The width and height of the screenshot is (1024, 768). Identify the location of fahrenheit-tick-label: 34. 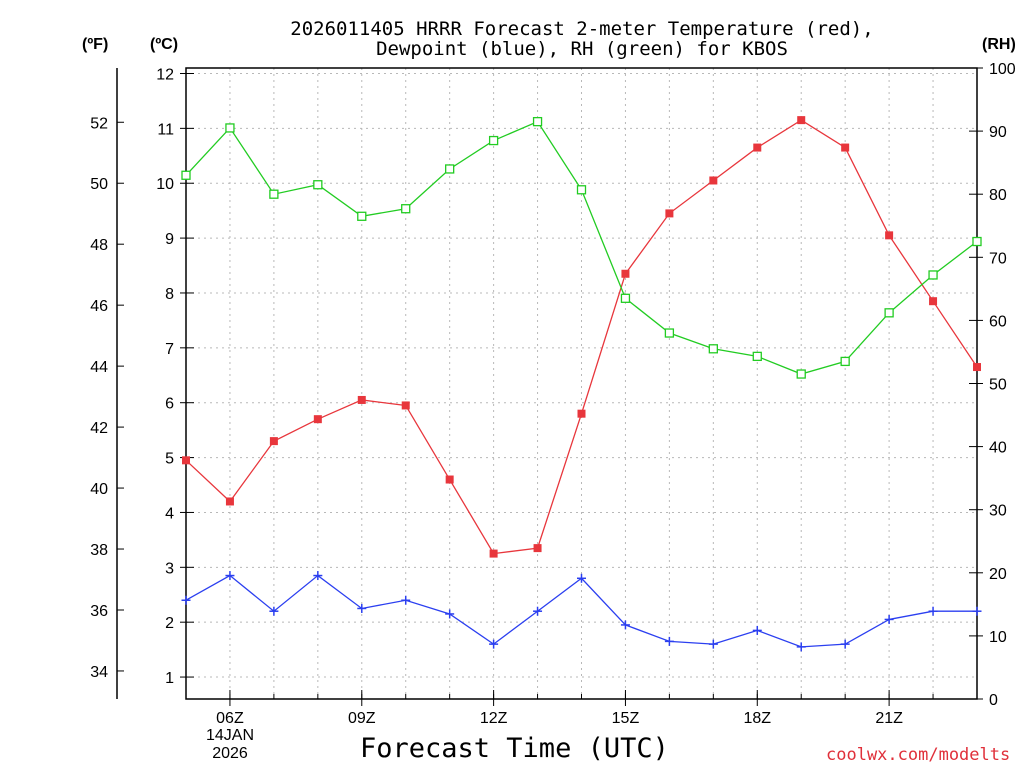
(99, 672).